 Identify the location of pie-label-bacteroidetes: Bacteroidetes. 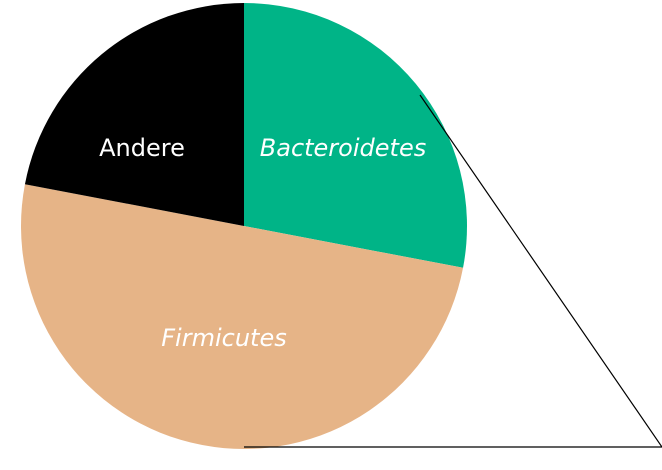
(343, 148).